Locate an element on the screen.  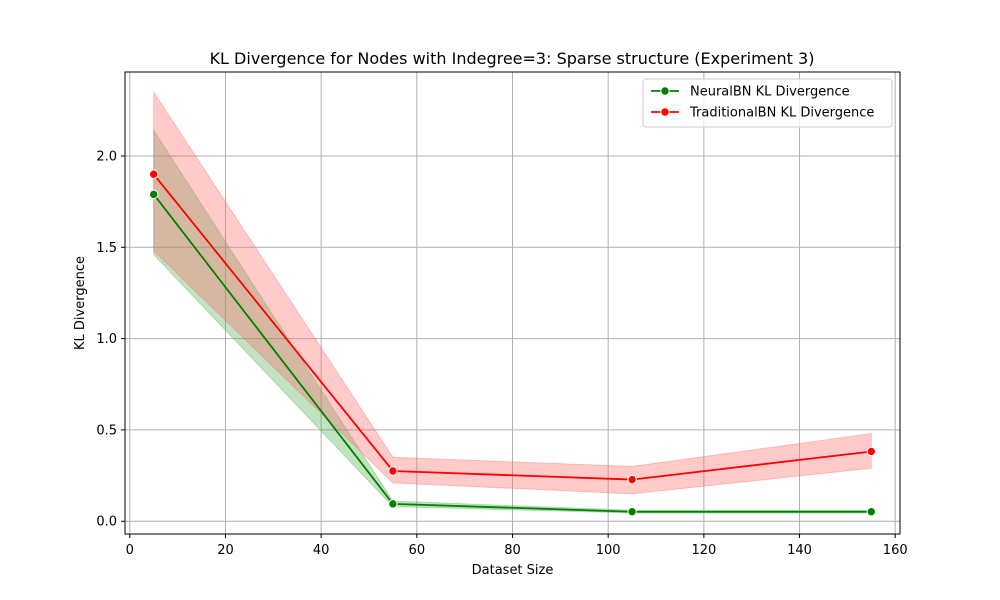
y-tick-label: 0.5 is located at coordinates (106, 430).